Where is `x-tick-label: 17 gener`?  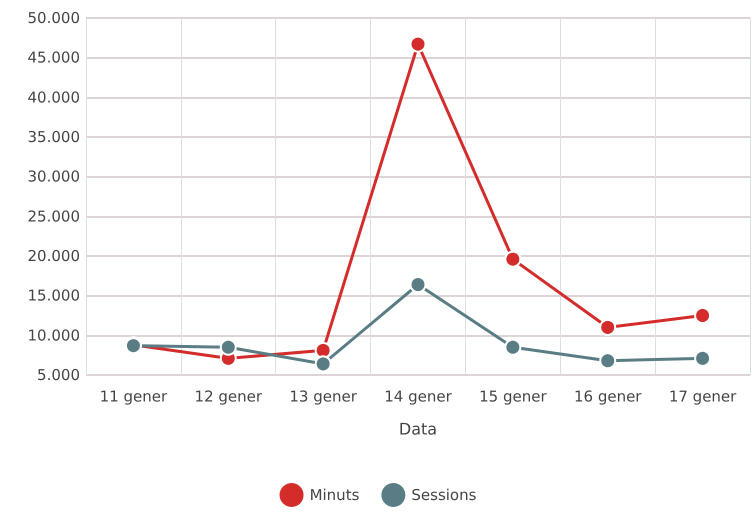
x-tick-label: 17 gener is located at coordinates (703, 397).